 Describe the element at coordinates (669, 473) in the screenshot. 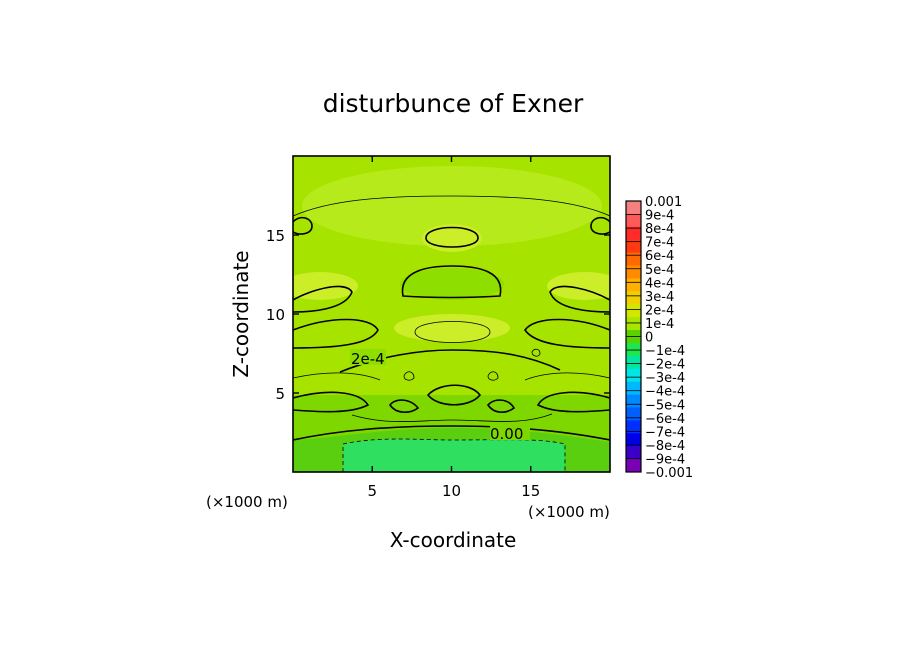

I see `colorbar-label: −0.001` at that location.